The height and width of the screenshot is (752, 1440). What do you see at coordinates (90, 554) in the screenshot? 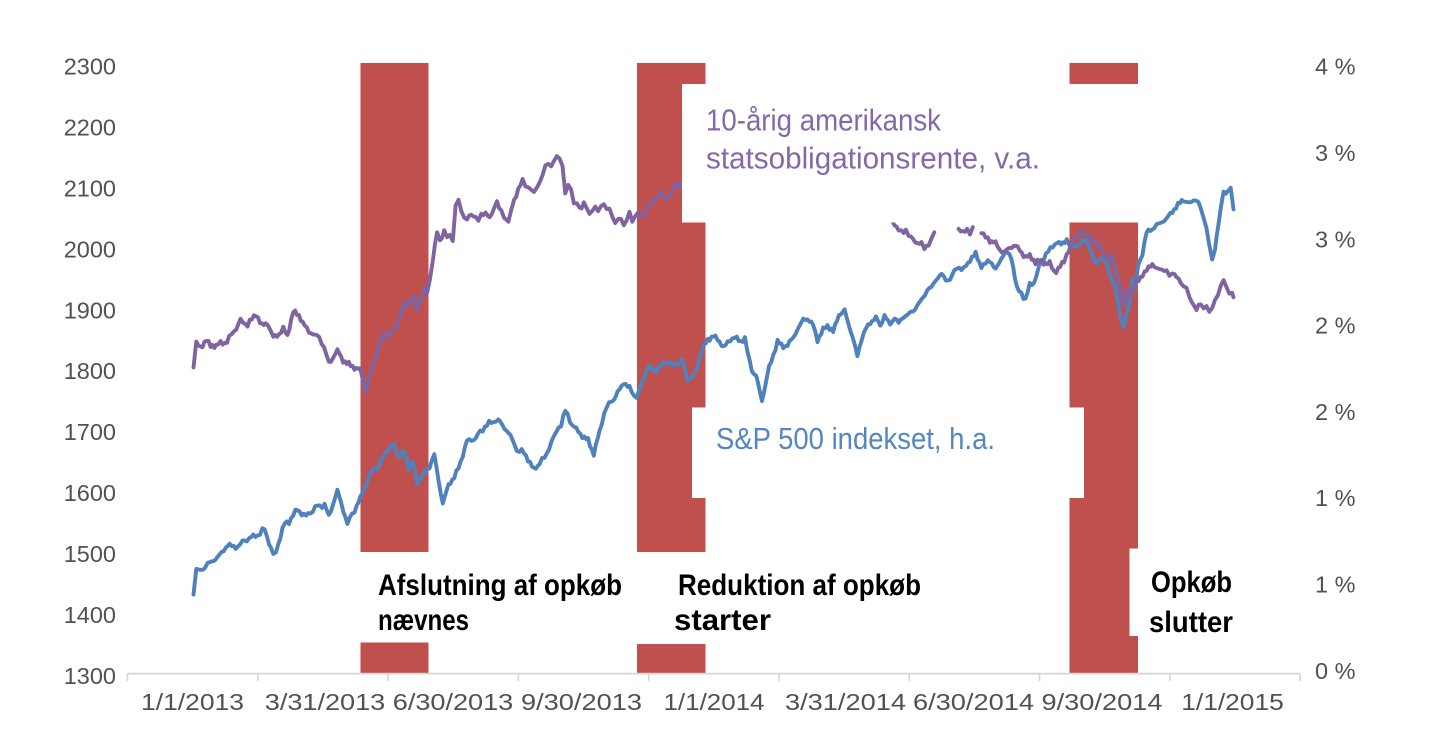
I see `svg-text: 1500` at bounding box center [90, 554].